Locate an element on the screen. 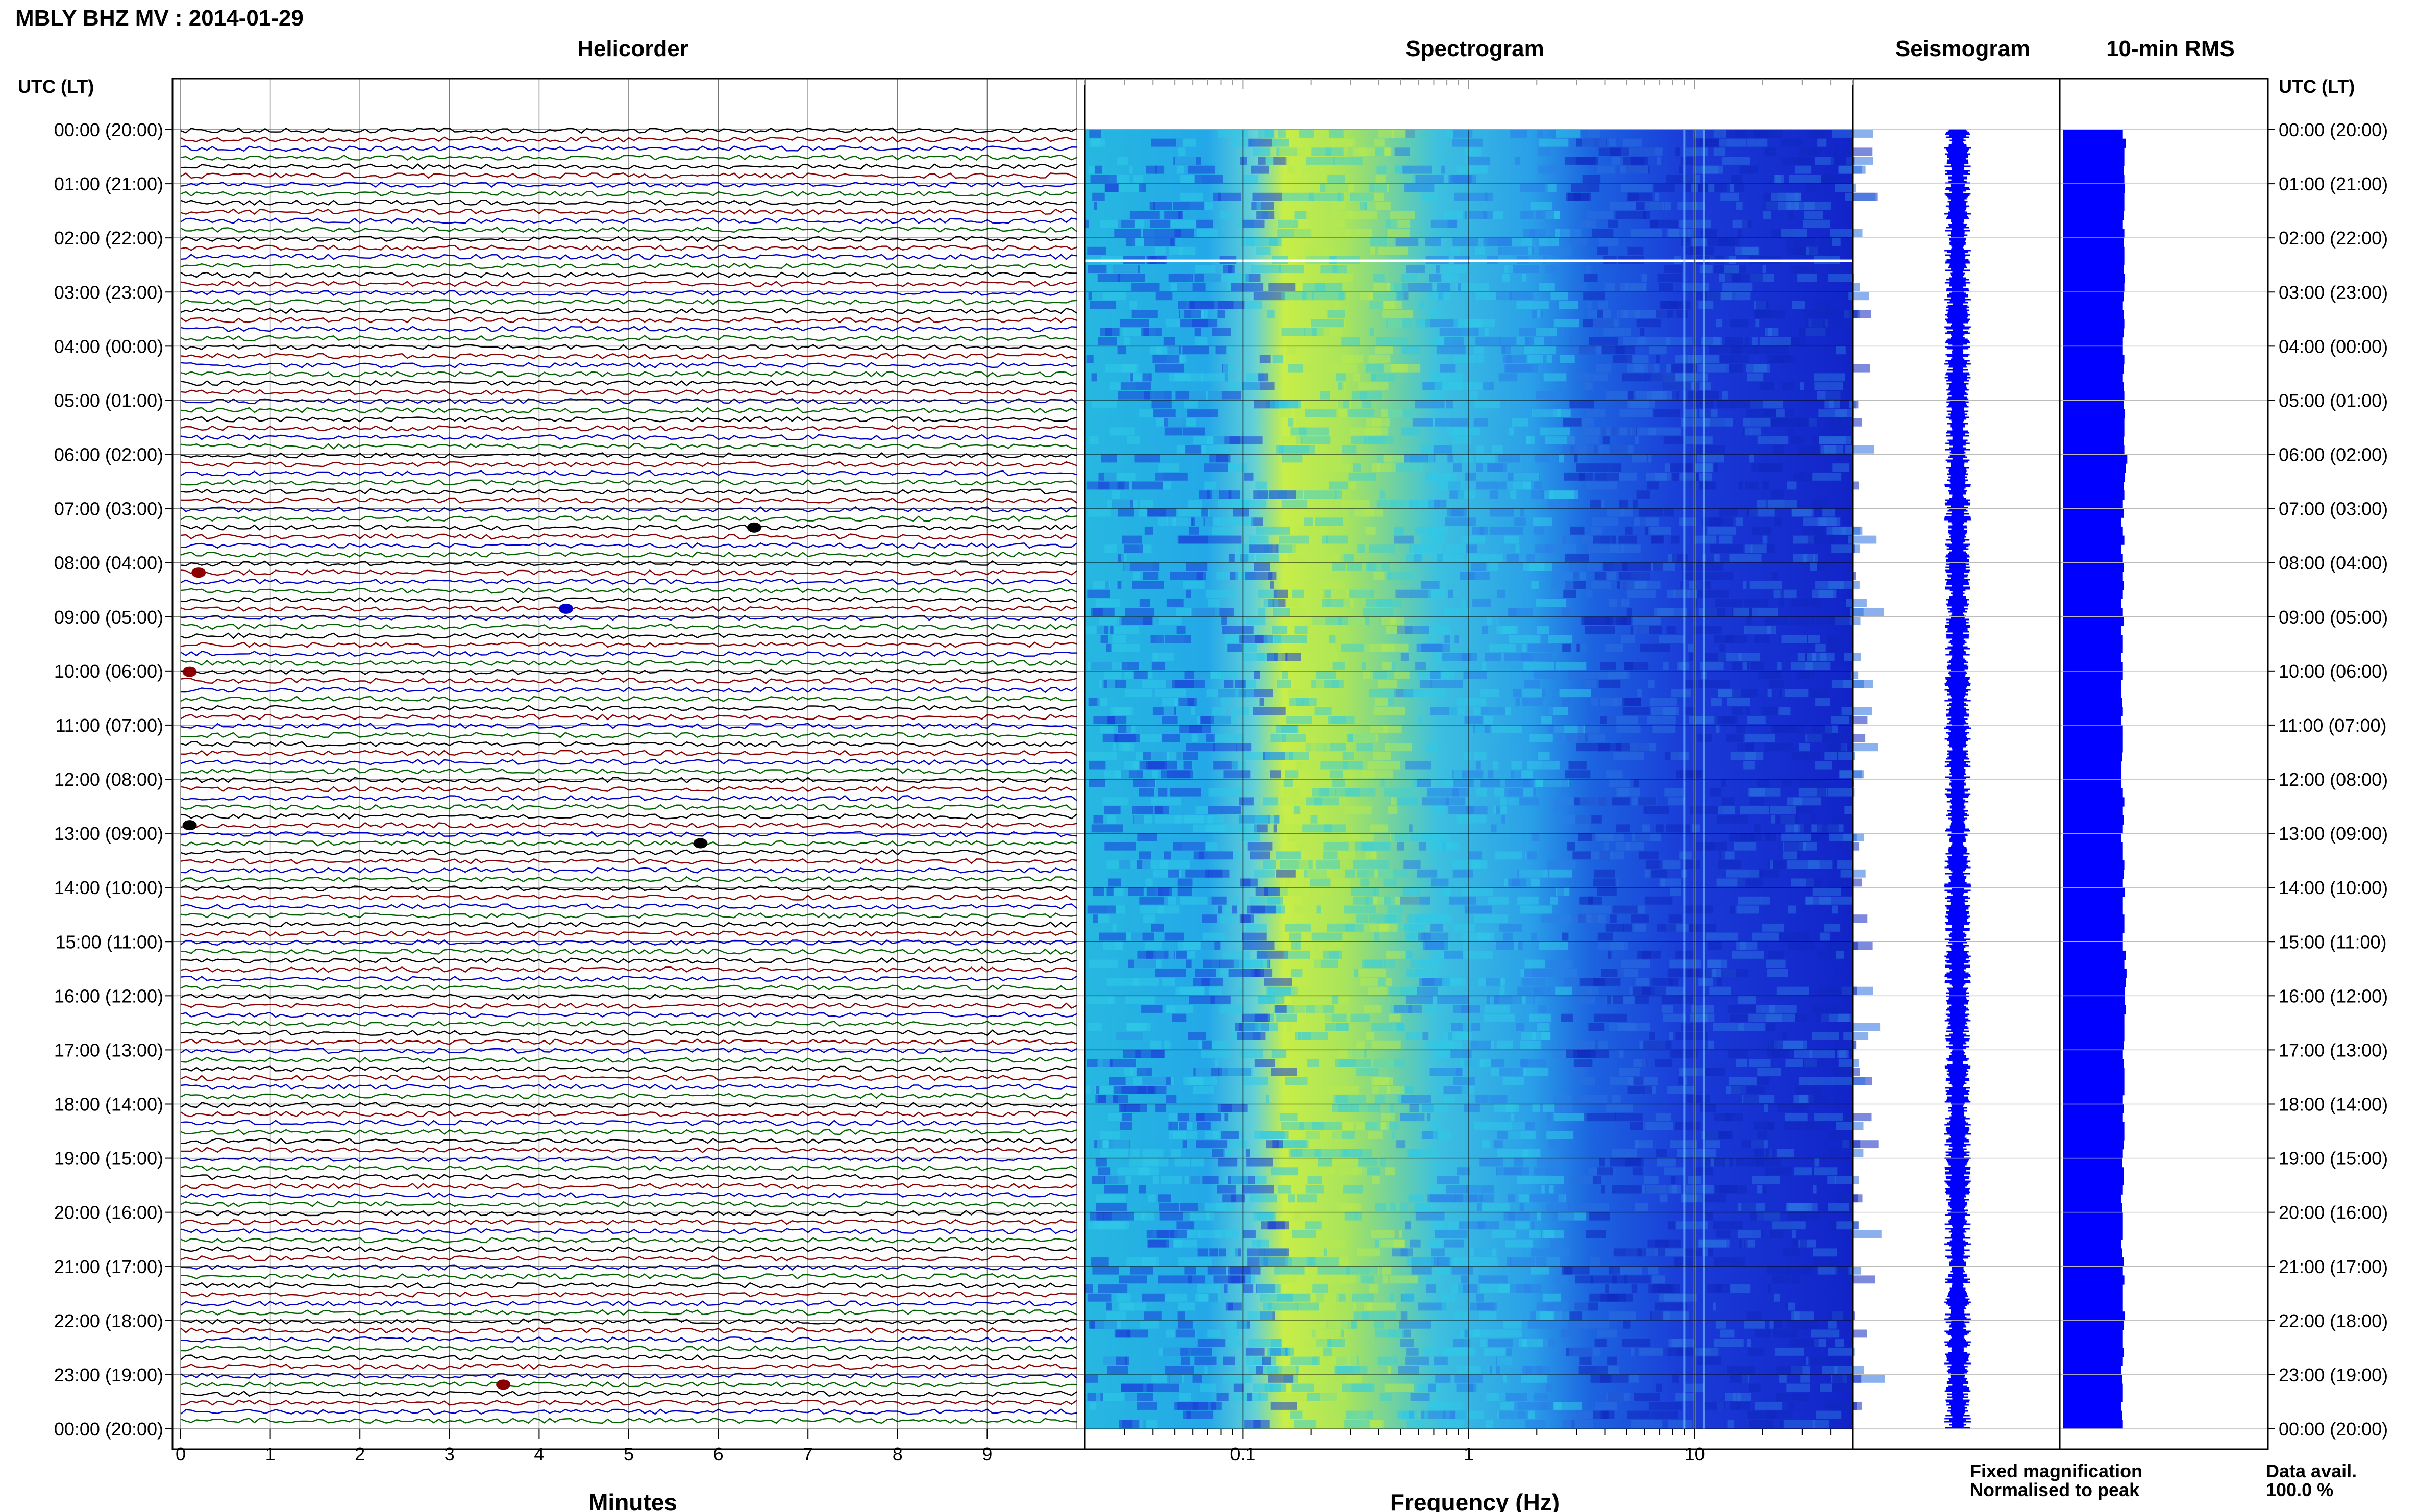 The image size is (2419, 1512). rms-title: 10-min RMS is located at coordinates (2170, 48).